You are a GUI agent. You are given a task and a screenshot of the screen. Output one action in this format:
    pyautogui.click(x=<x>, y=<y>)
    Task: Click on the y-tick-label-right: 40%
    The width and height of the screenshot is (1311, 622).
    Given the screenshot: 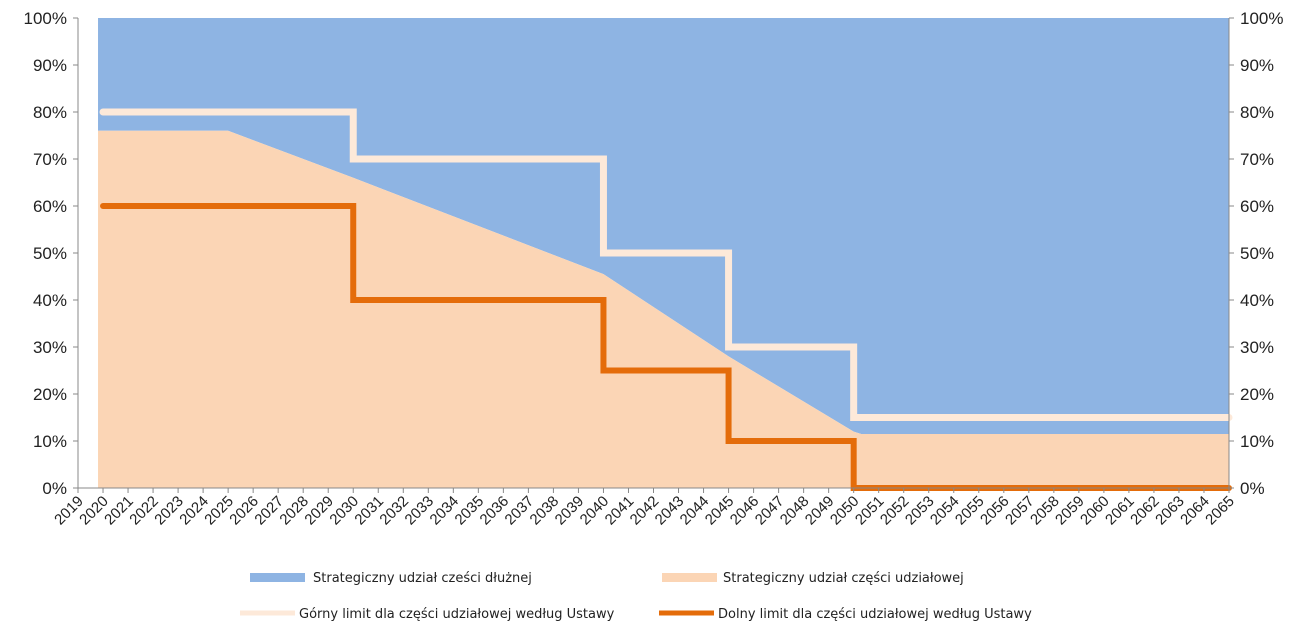 What is the action you would take?
    pyautogui.click(x=1257, y=300)
    